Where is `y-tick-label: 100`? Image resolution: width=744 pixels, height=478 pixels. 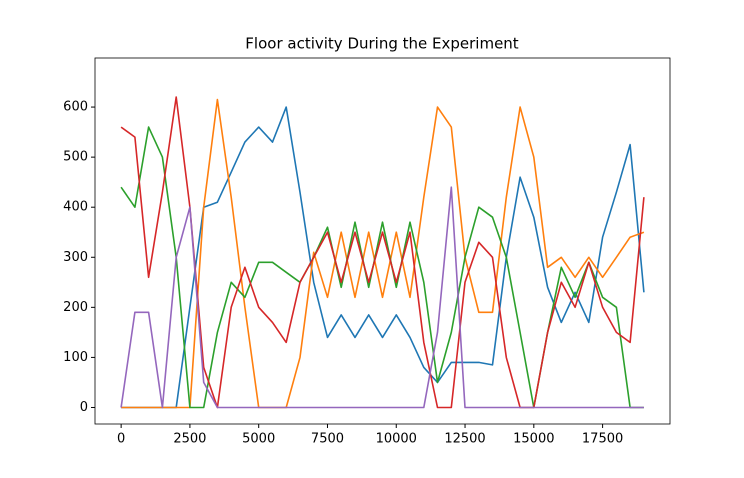
y-tick-label: 100 is located at coordinates (75, 357).